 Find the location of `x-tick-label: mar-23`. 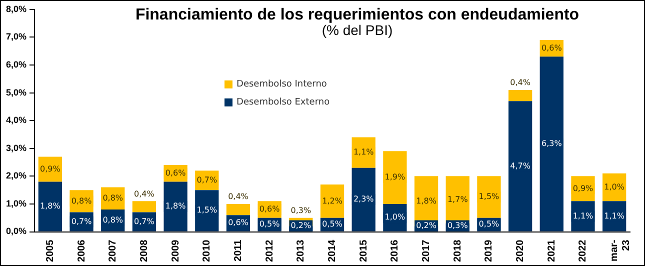

x-tick-label: mar-23 is located at coordinates (620, 250).